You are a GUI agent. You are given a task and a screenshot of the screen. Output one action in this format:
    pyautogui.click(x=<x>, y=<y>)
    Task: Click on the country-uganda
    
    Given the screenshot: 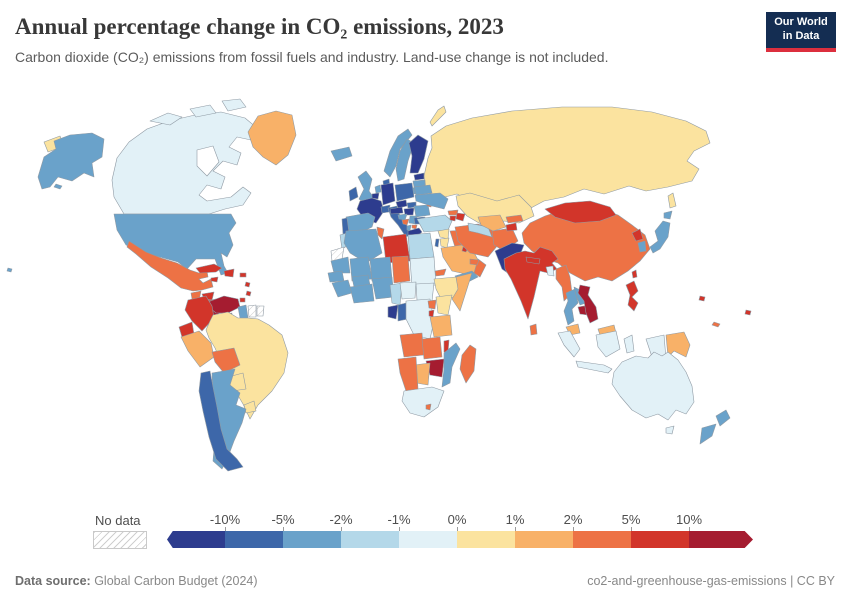 What is the action you would take?
    pyautogui.click(x=432, y=304)
    